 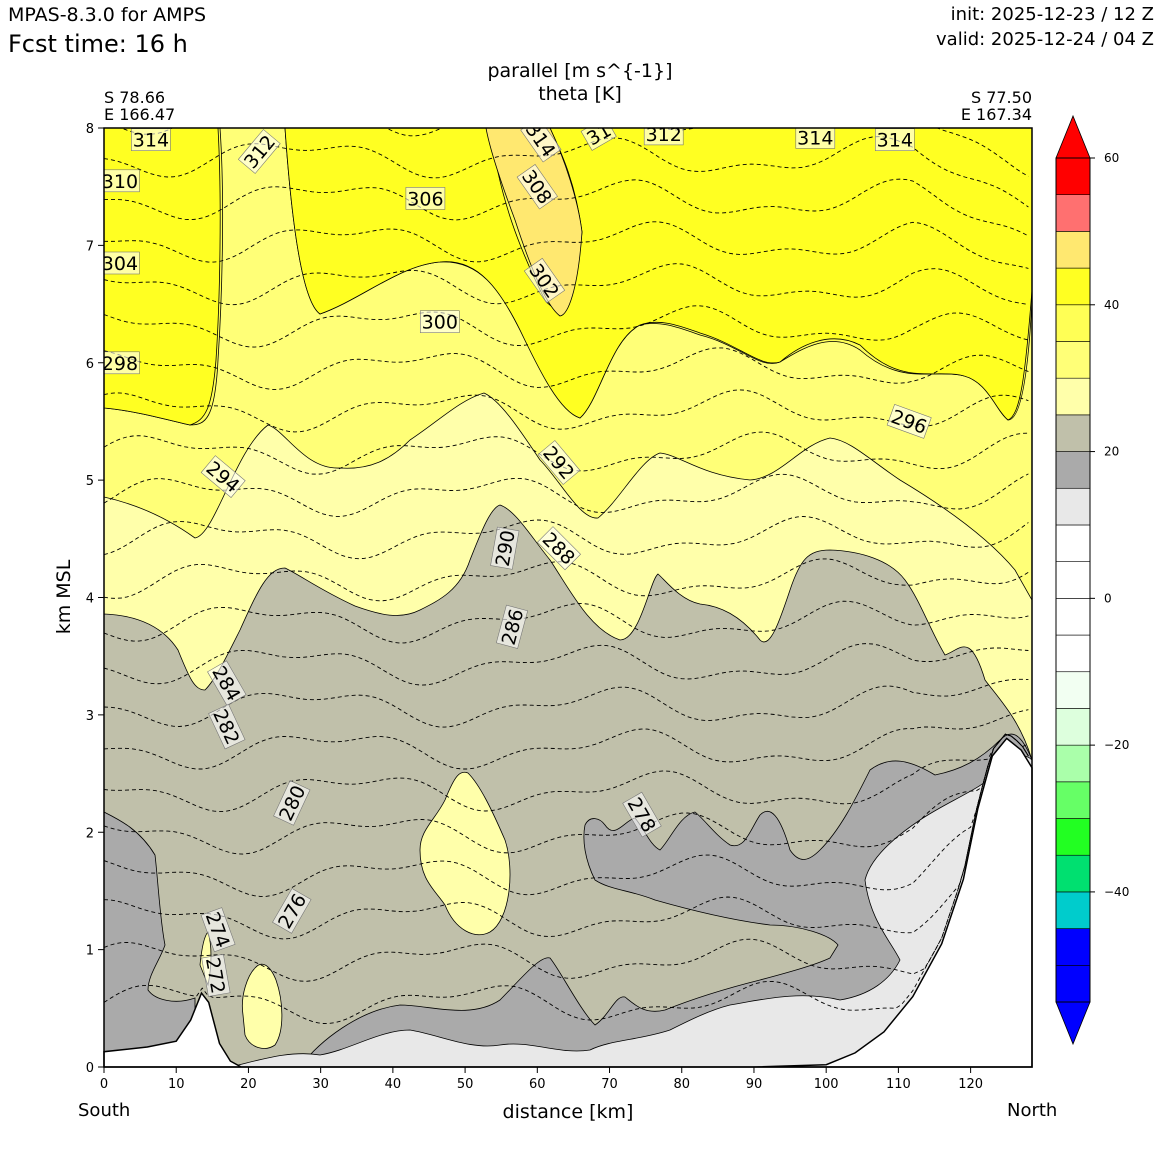 What do you see at coordinates (1108, 598) in the screenshot?
I see `colorbar-tick-label: 0` at bounding box center [1108, 598].